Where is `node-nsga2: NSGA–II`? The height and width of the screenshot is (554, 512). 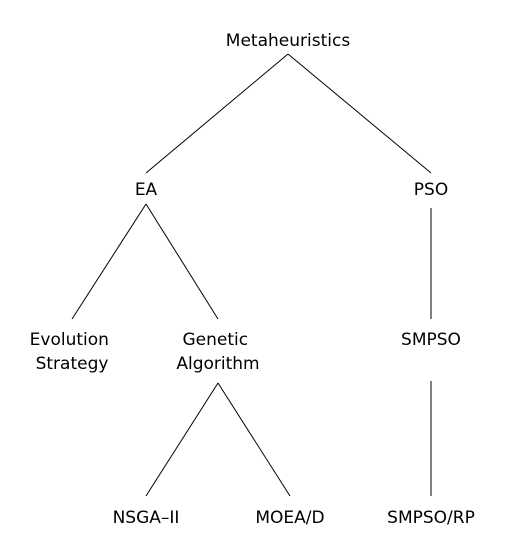
node-nsga2: NSGA–II is located at coordinates (146, 518).